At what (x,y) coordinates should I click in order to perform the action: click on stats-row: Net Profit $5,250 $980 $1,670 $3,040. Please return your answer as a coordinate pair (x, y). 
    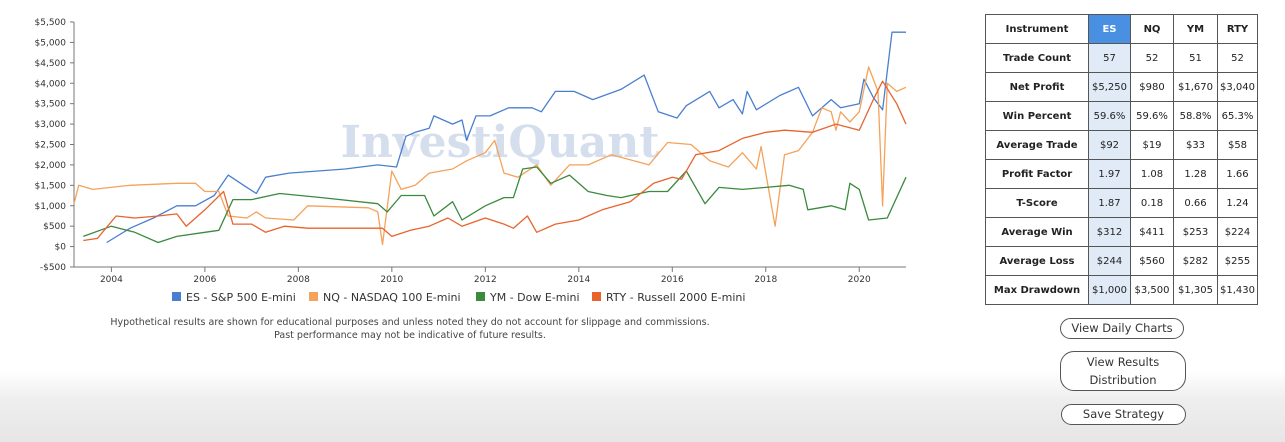
    Looking at the image, I should click on (1121, 87).